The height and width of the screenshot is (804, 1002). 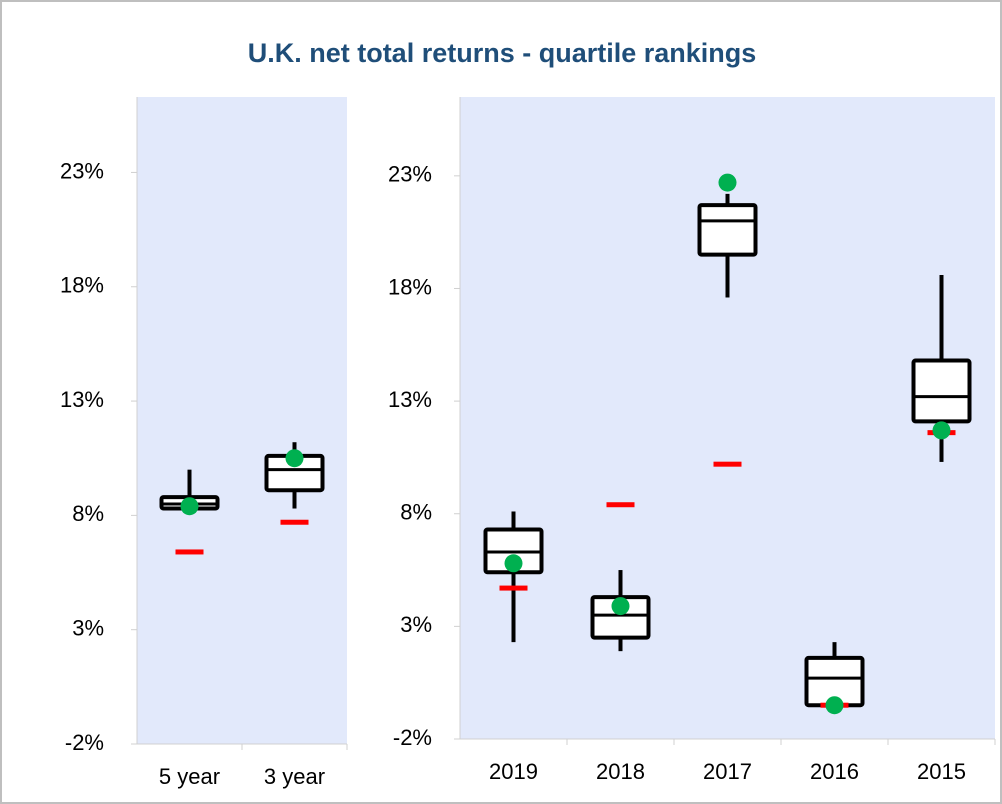 I want to click on x-tick-label: 3 year, so click(x=294, y=776).